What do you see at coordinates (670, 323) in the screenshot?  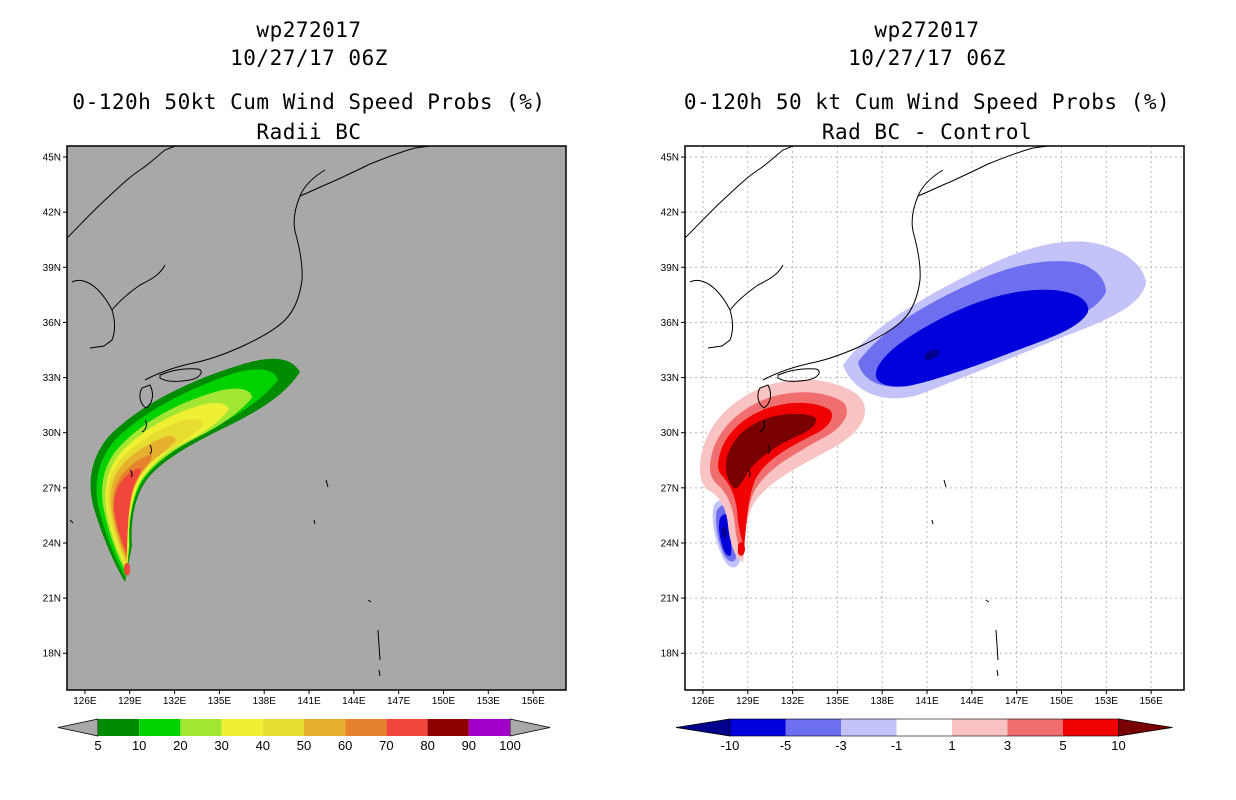 I see `right-lat-tick-label: 36N` at bounding box center [670, 323].